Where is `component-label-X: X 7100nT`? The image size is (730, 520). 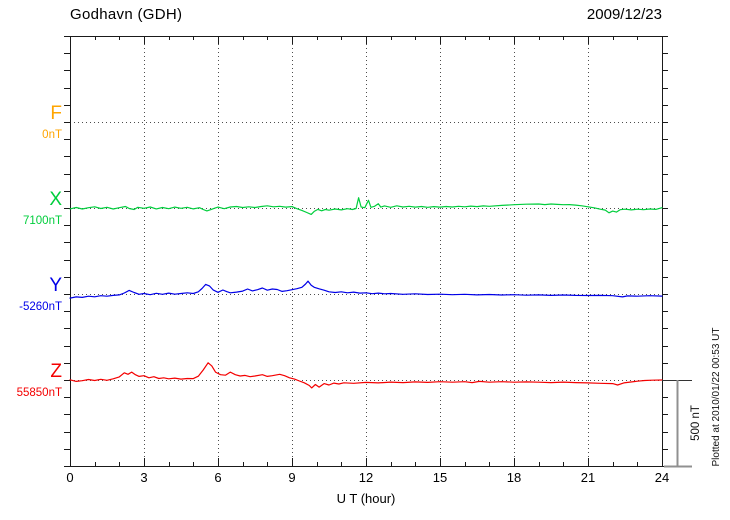 component-label-X: X 7100nT is located at coordinates (31, 209).